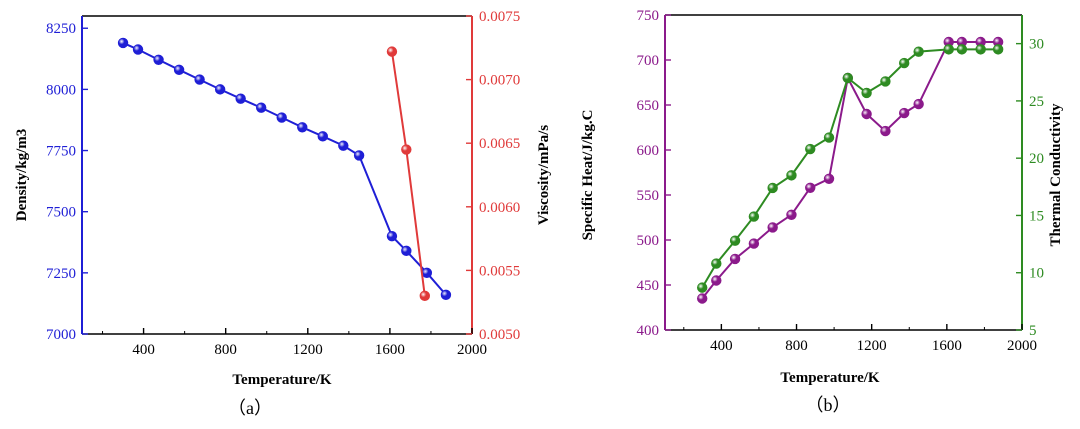 Image resolution: width=1080 pixels, height=429 pixels. Describe the element at coordinates (648, 286) in the screenshot. I see `left-y-tick-label: 450` at that location.